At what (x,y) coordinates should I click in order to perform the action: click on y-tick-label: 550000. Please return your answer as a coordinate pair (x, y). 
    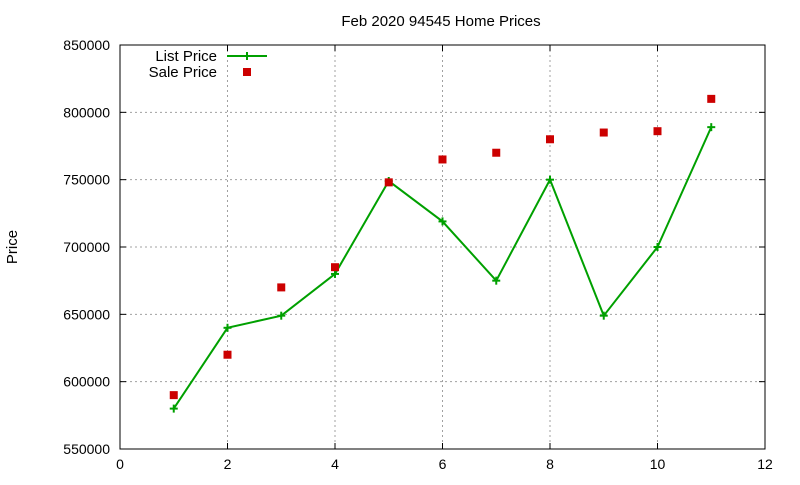
    Looking at the image, I should click on (86, 449).